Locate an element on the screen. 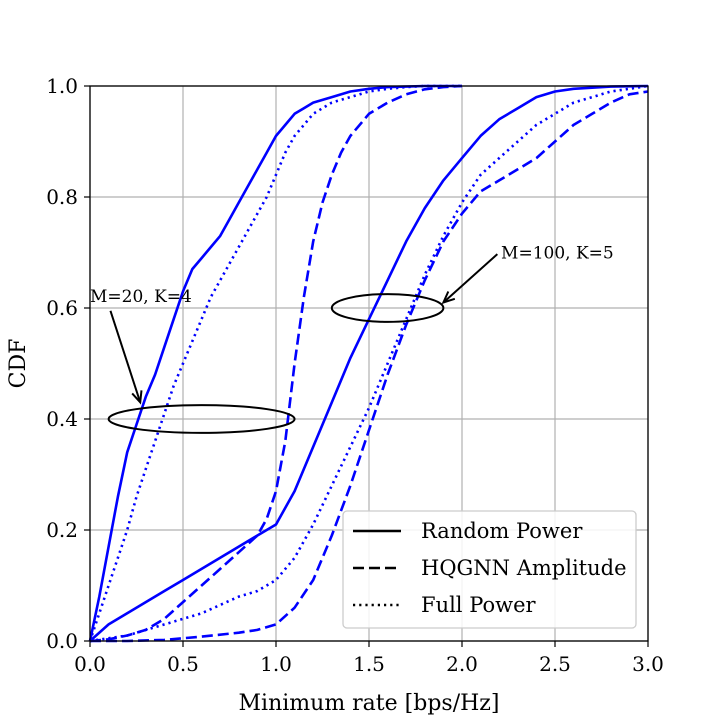  x-tick-label: 0.5 is located at coordinates (183, 664).